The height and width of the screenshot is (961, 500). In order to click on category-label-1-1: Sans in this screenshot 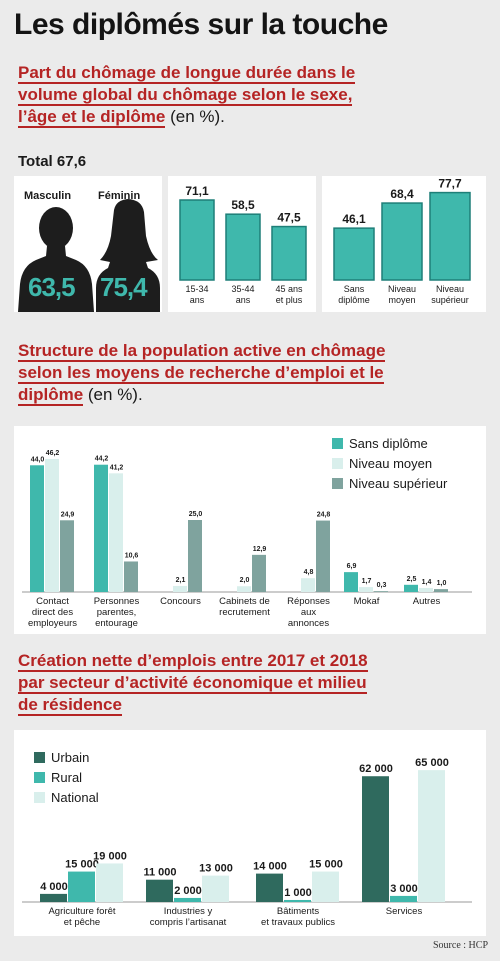, I will do `click(354, 289)`.